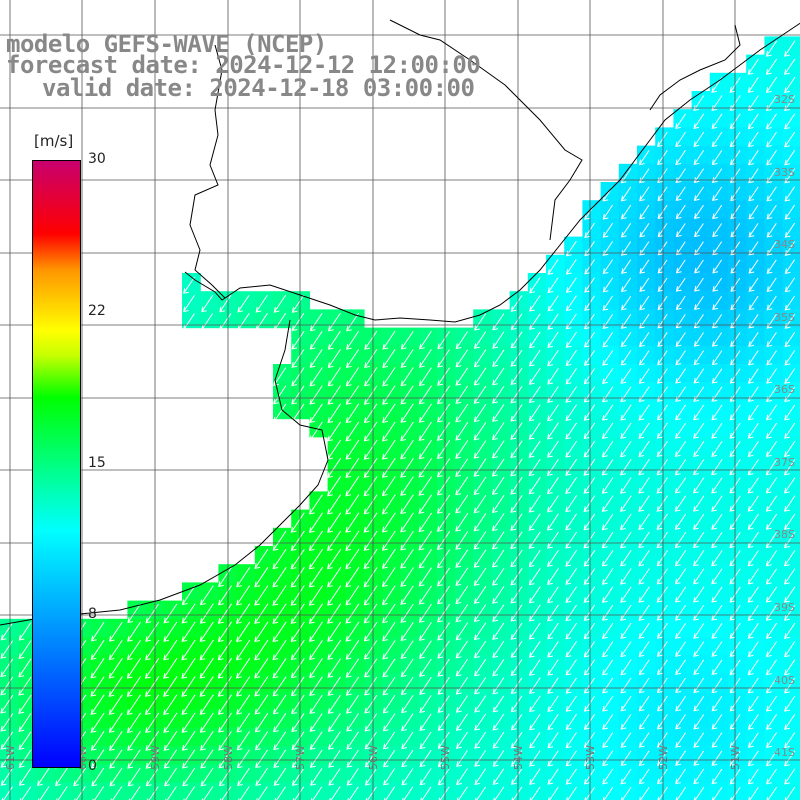 Image resolution: width=800 pixels, height=800 pixels. Describe the element at coordinates (300, 757) in the screenshot. I see `lon-label: 57W` at that location.